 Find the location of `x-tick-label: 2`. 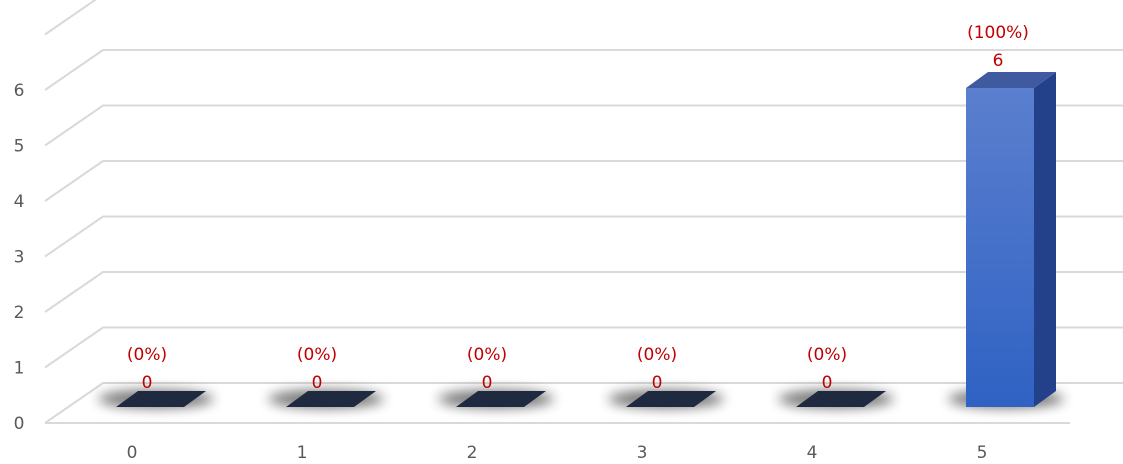

x-tick-label: 2 is located at coordinates (472, 453).